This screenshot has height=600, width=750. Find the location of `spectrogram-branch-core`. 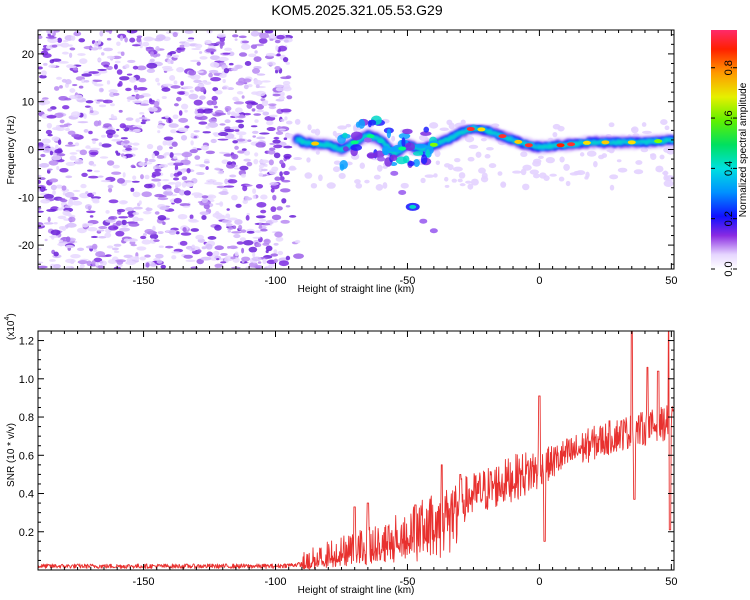

spectrogram-branch-core is located at coordinates (413, 206).